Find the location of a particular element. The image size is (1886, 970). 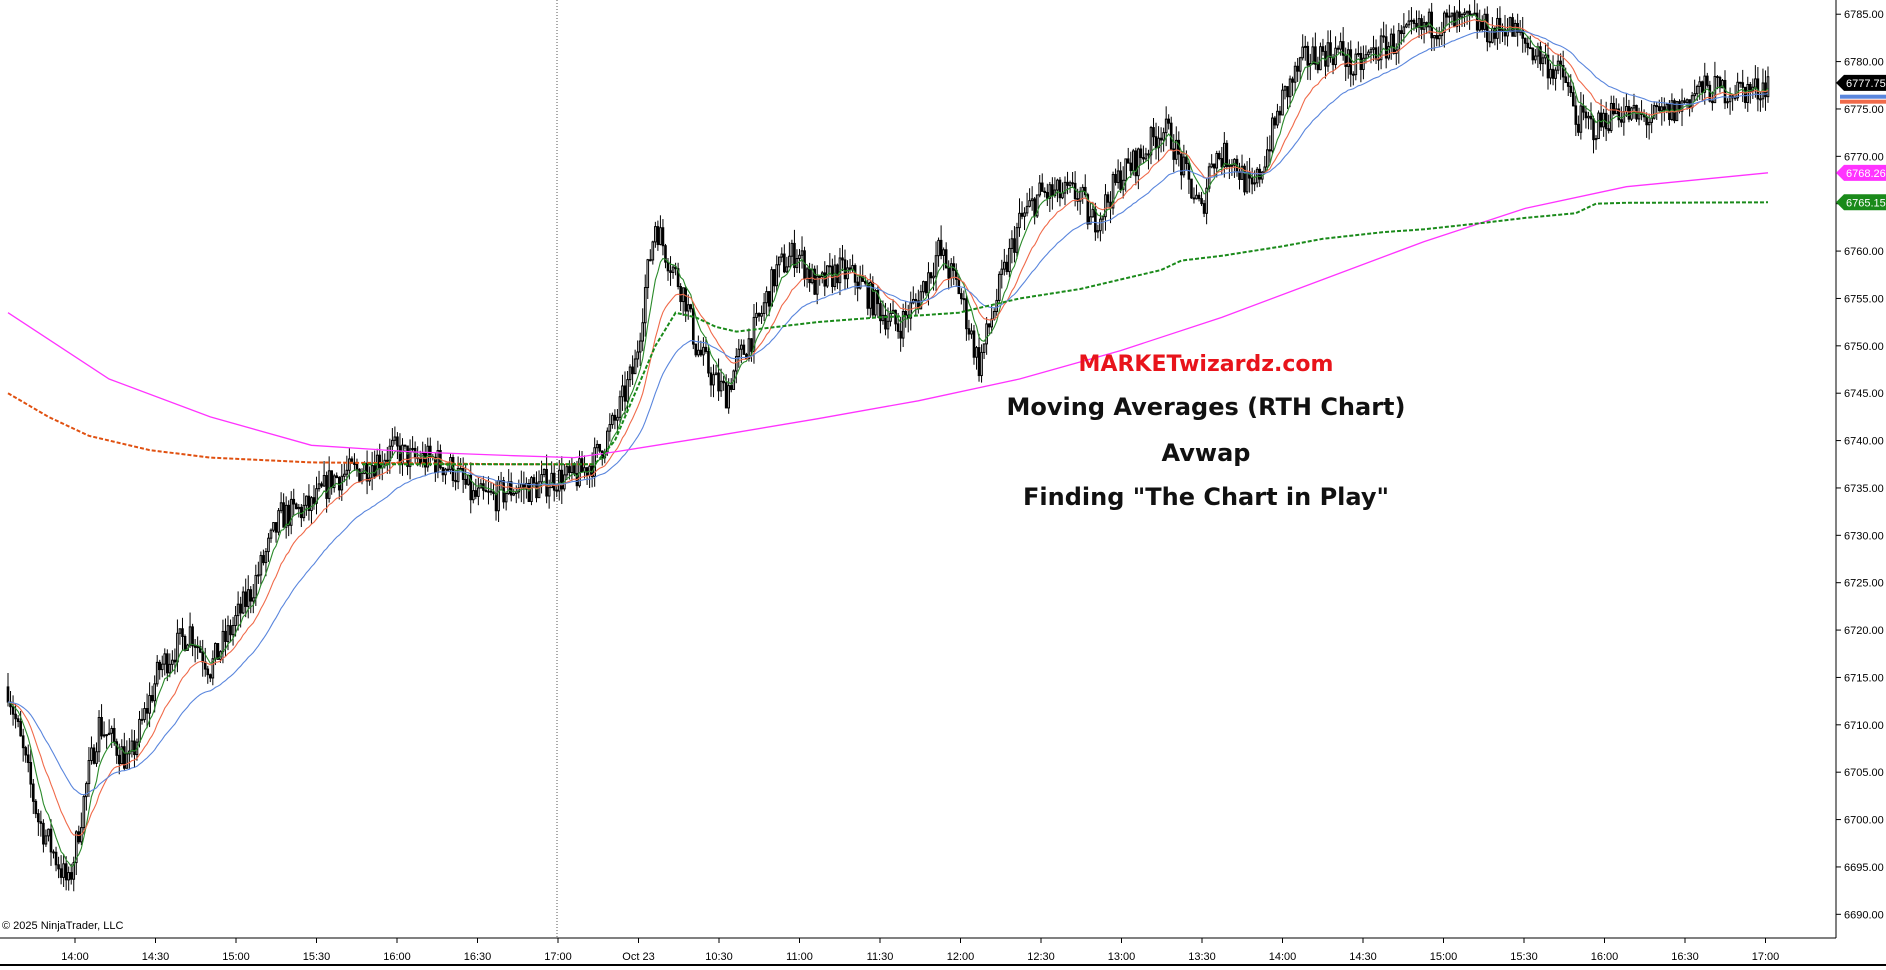

y-tick-label: 6730.00 is located at coordinates (1864, 536).